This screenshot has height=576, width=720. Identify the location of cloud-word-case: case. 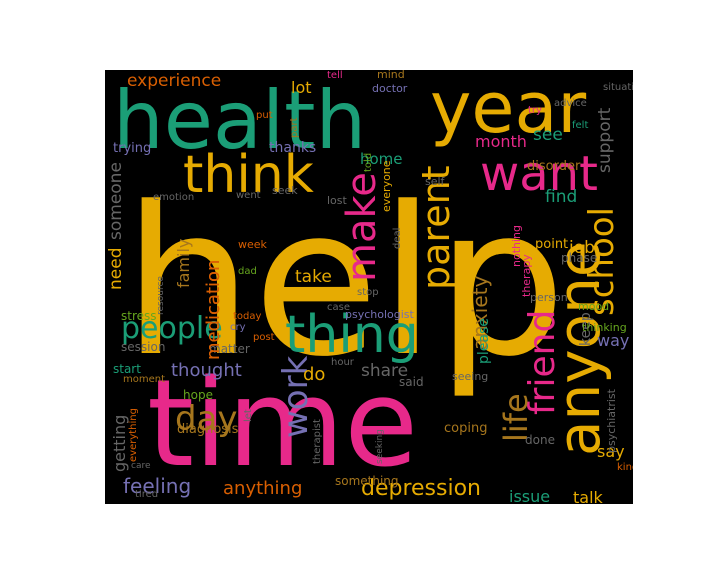
(338, 307).